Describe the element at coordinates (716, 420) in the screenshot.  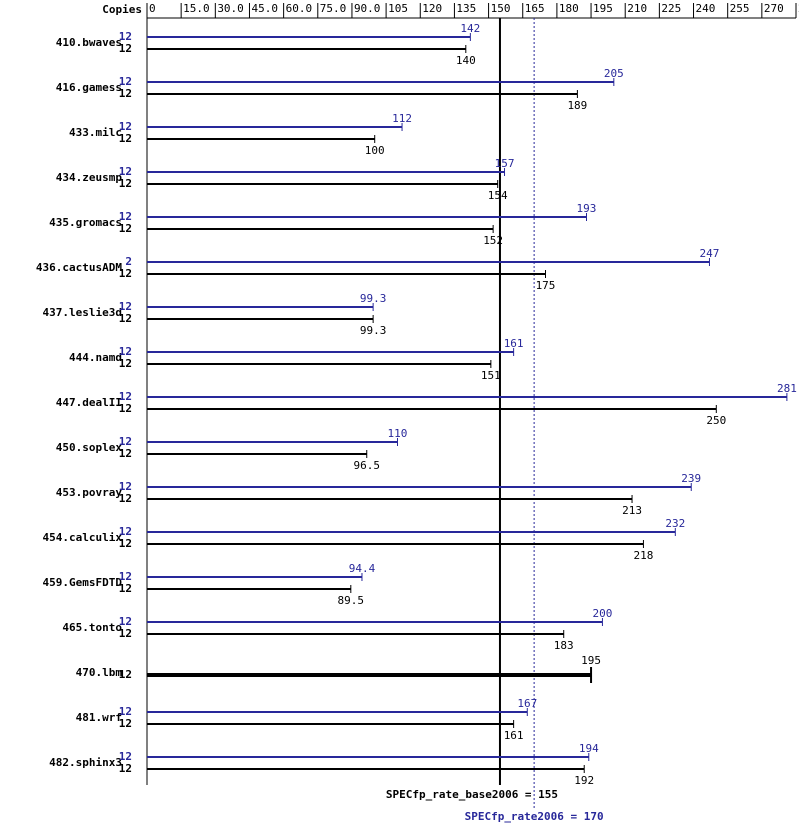
I see `value-label: 250` at that location.